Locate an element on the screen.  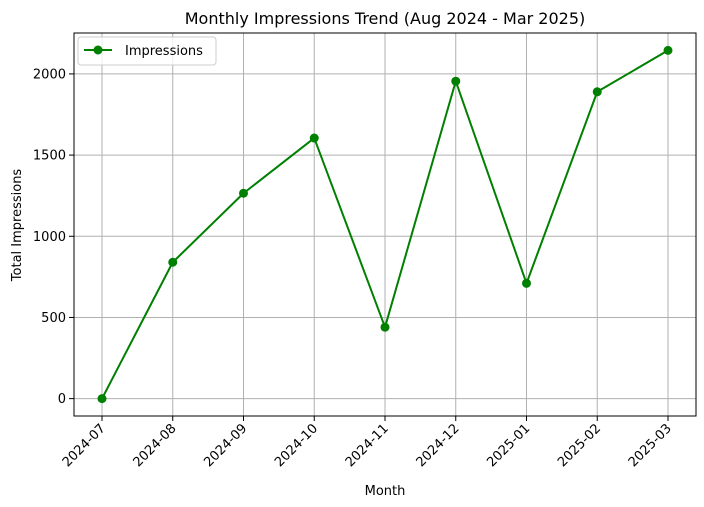
x-axis-label: Month is located at coordinates (385, 491).